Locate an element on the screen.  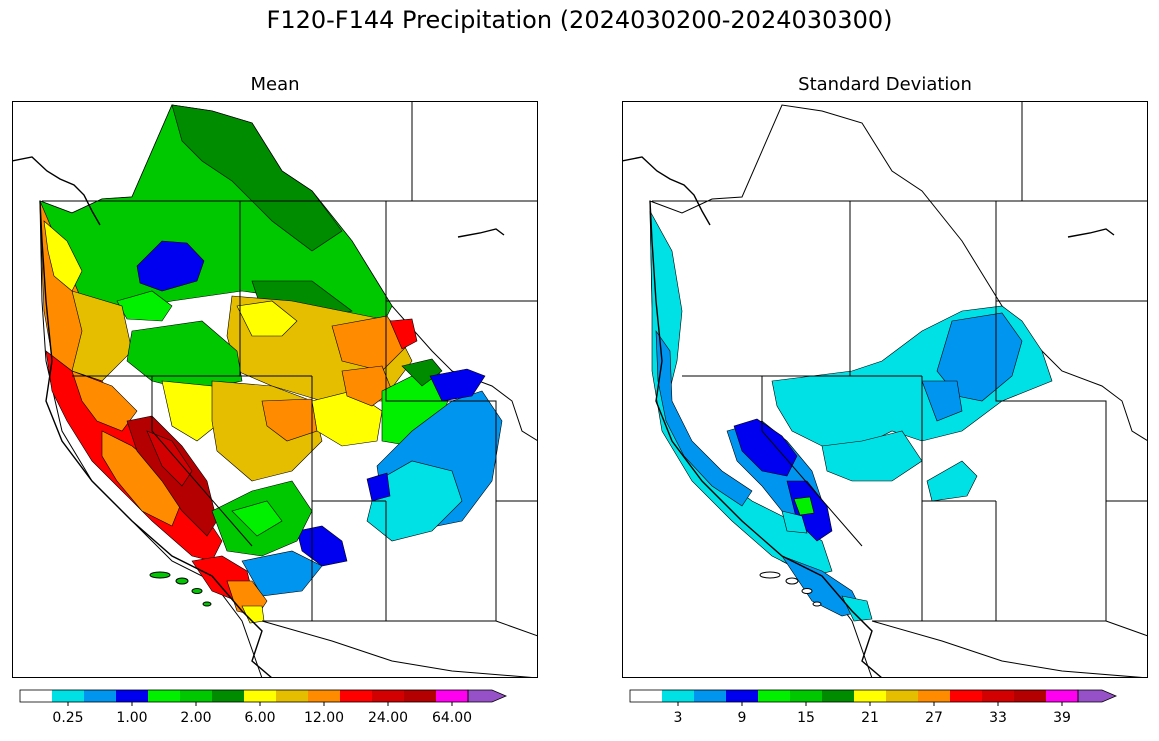
mean-colorbar-tick-label: 2.00 is located at coordinates (195, 718).